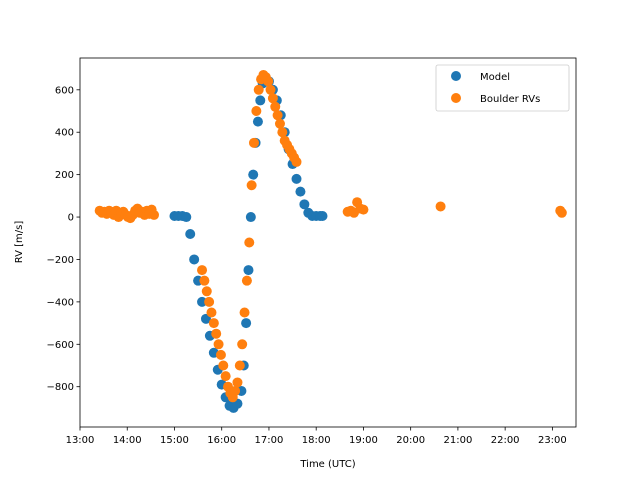 This screenshot has height=480, width=640. I want to click on y-tick-label: 200, so click(64, 175).